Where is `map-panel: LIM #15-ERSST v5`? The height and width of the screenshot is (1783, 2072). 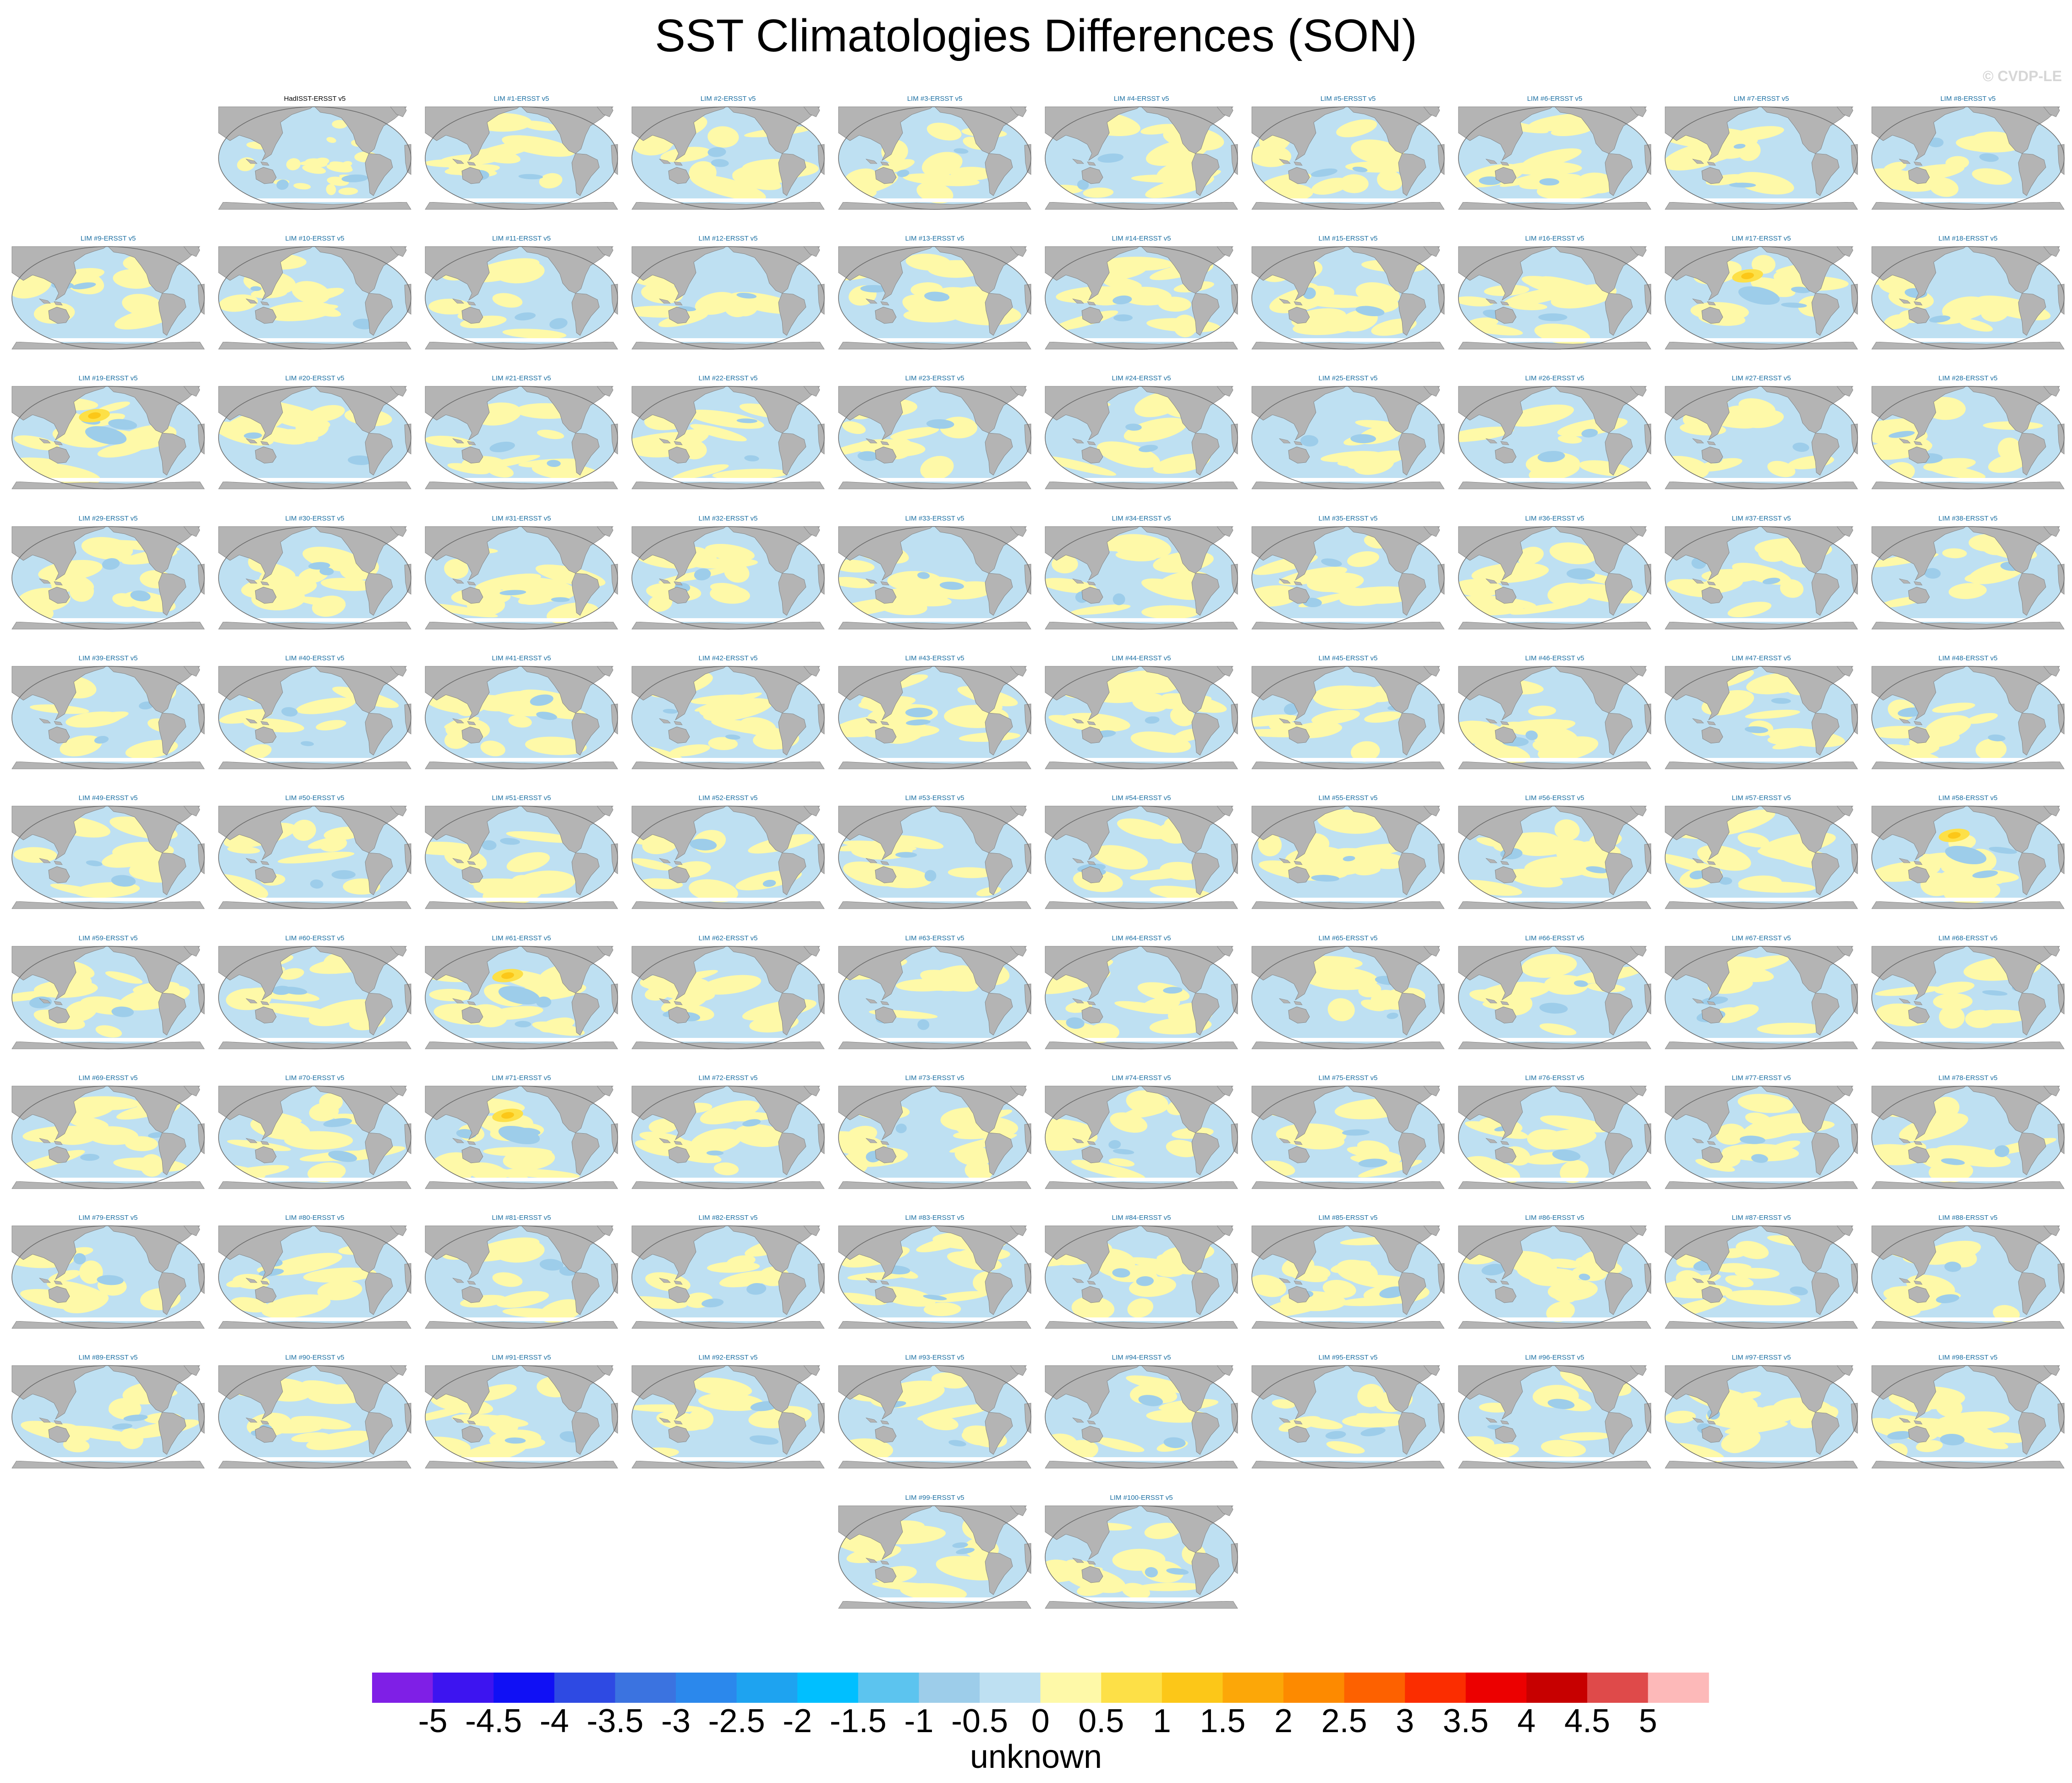
map-panel: LIM #15-ERSST v5 is located at coordinates (1348, 292).